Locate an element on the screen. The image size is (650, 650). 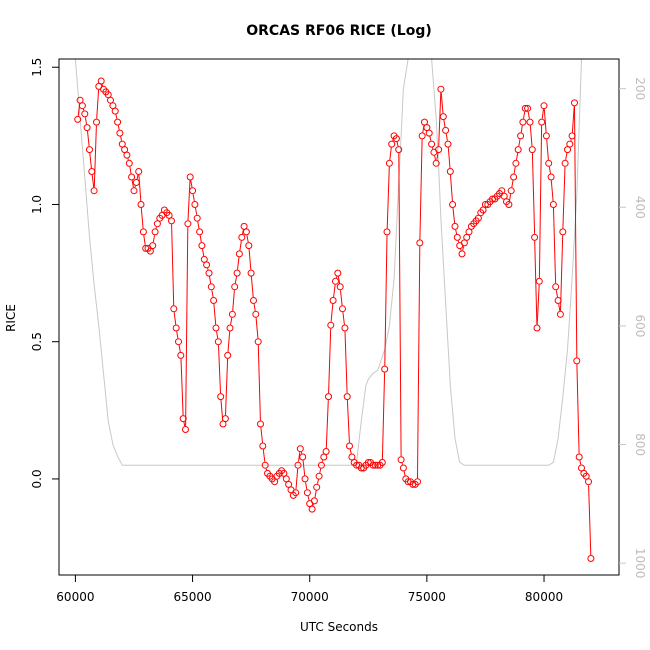
x-tick-label: 60000 is located at coordinates (75, 597).